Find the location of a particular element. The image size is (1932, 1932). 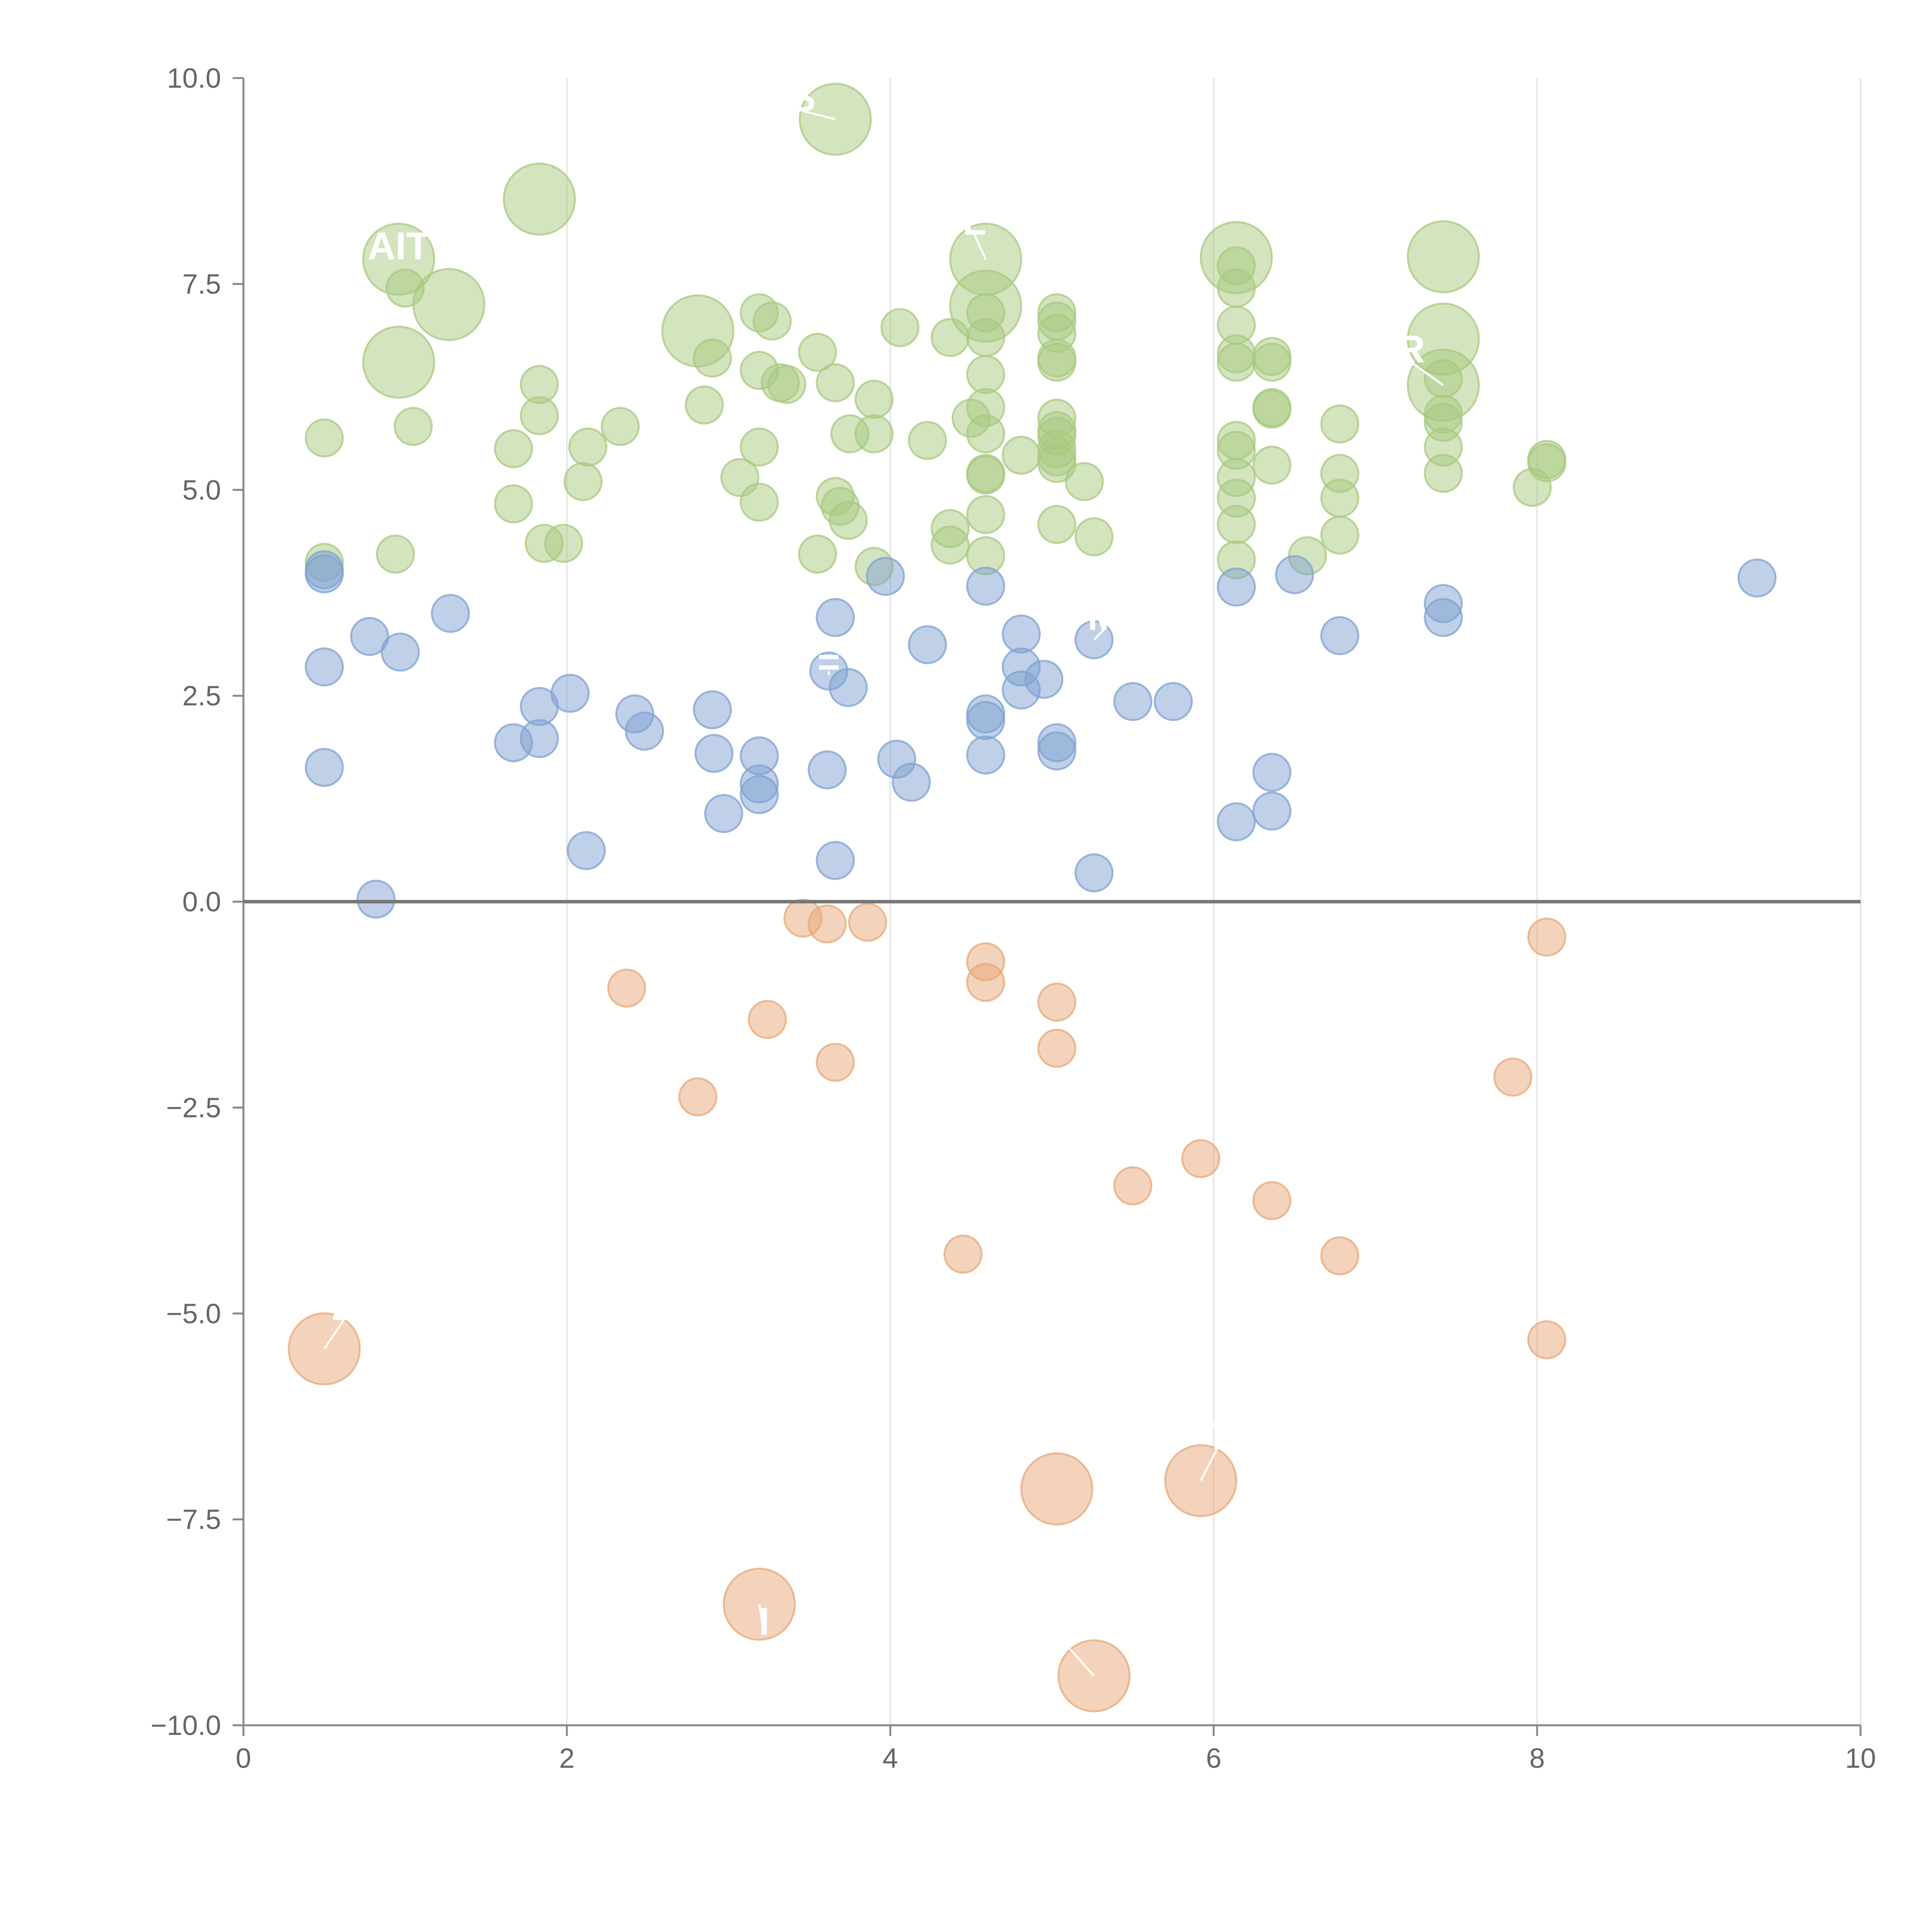

annotation-label: T is located at coordinates (1217, 1437).